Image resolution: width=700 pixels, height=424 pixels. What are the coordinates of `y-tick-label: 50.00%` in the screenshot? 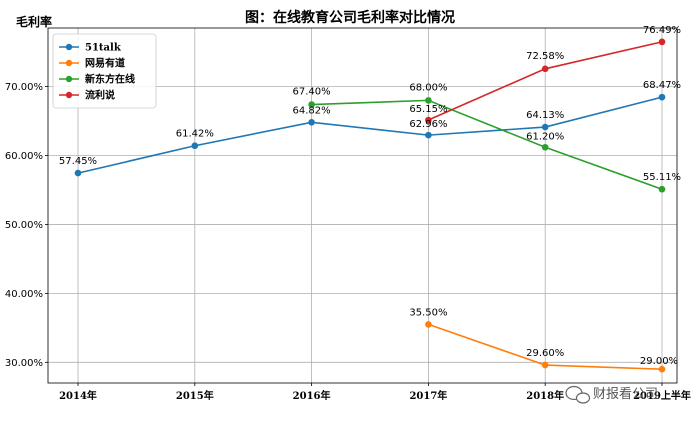 It's located at (24, 225).